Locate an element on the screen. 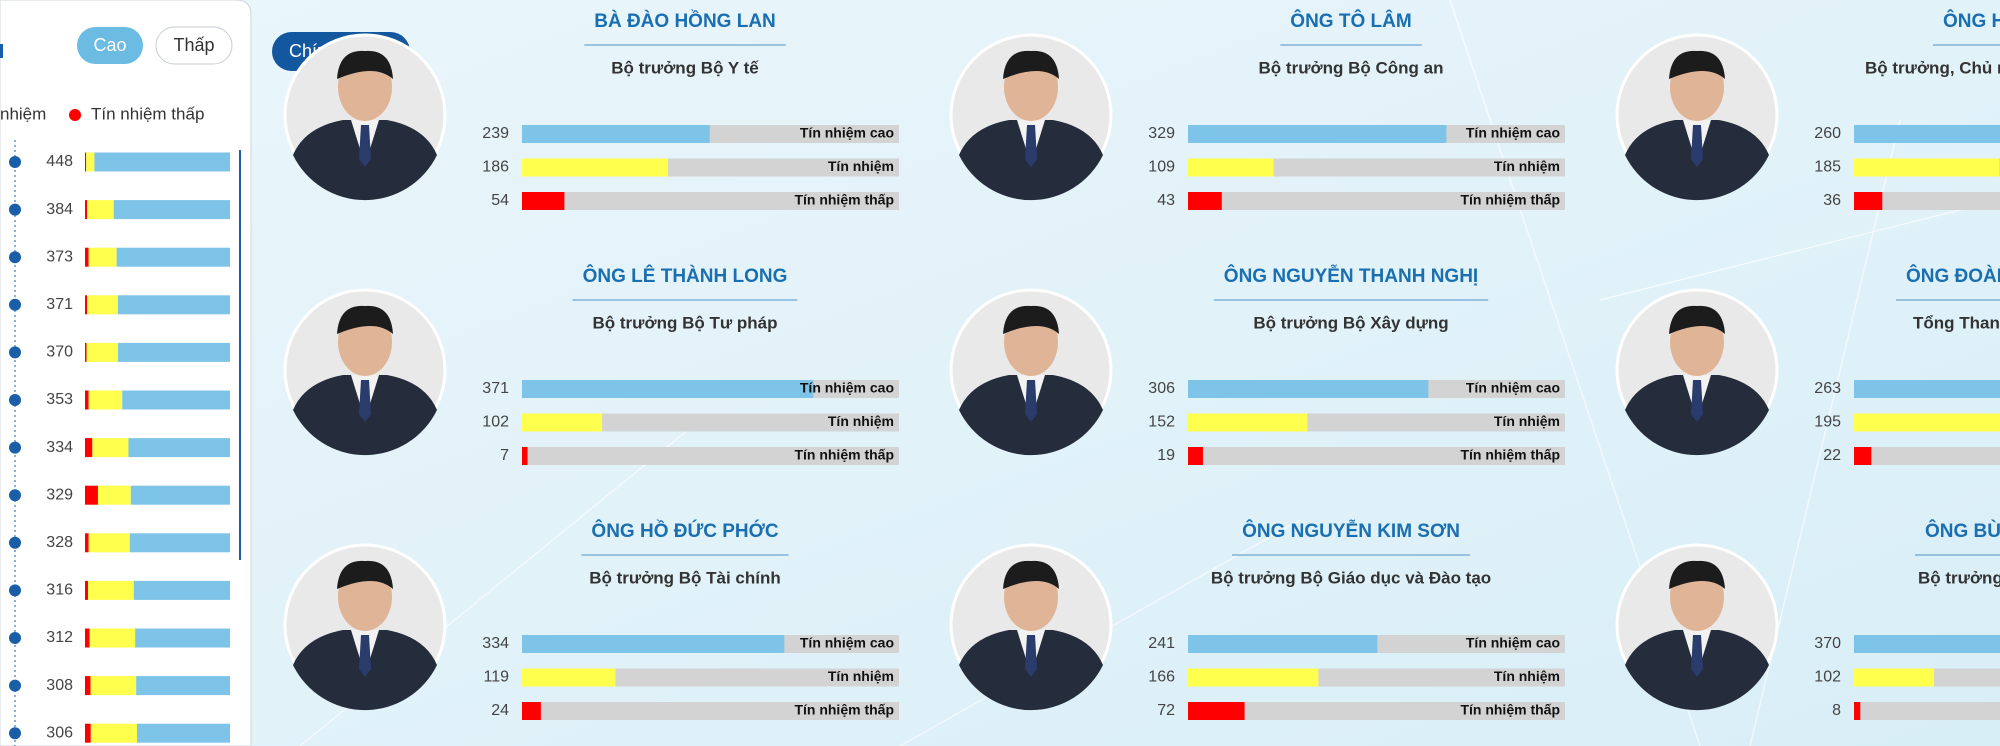 This screenshot has height=746, width=2000. data-label: 119 is located at coordinates (496, 677).